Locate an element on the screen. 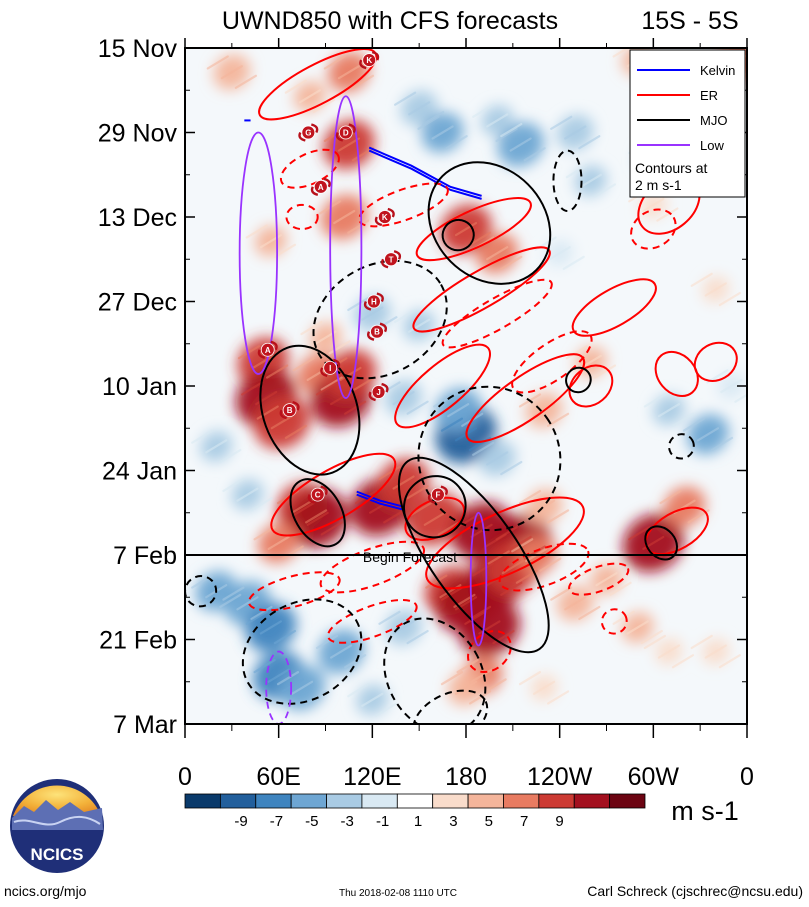 The height and width of the screenshot is (907, 809). cyclone-marker: H is located at coordinates (373, 301).